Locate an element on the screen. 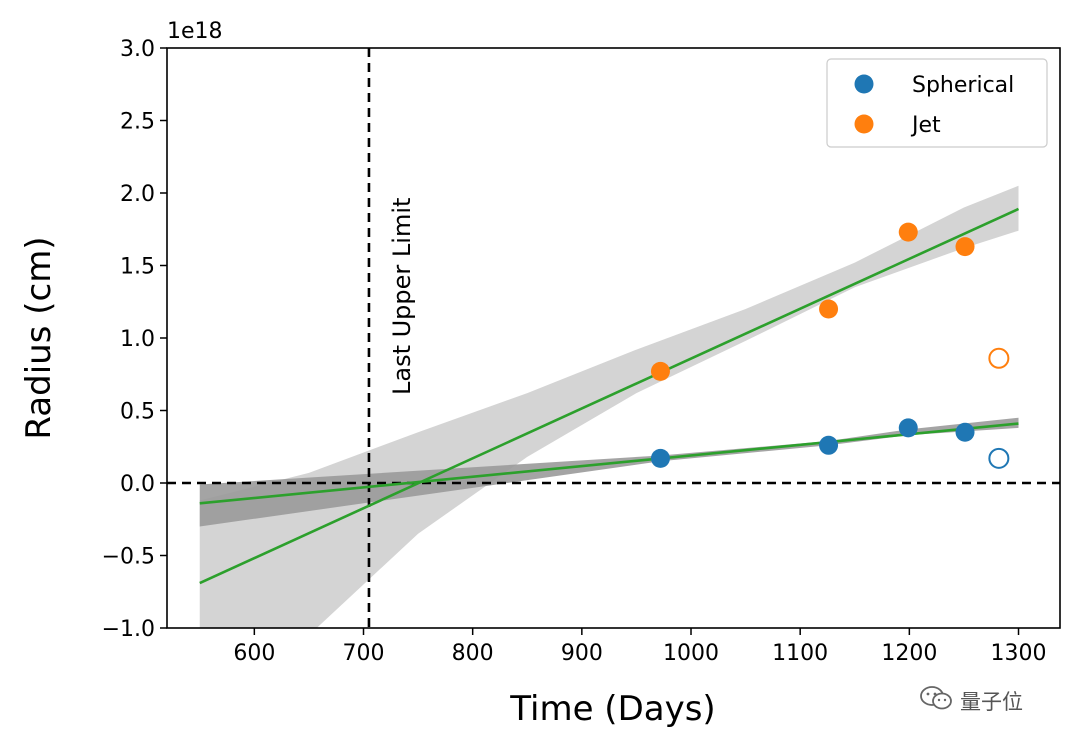 The image size is (1080, 749). open-point-jet is located at coordinates (999, 358).